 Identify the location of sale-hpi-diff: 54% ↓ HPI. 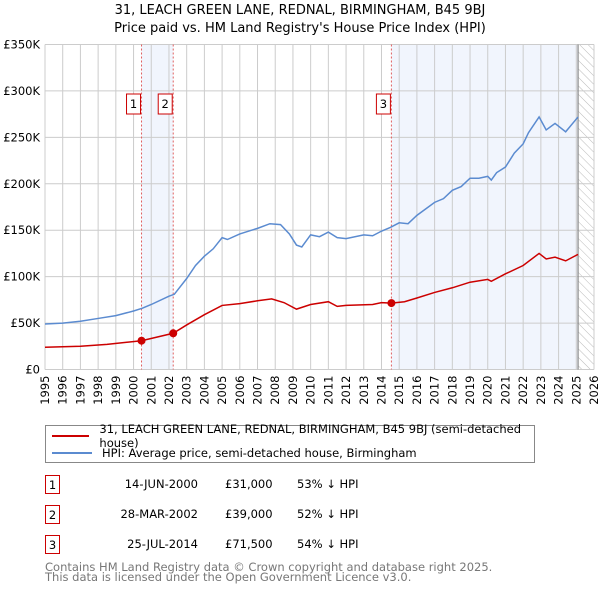
(328, 544).